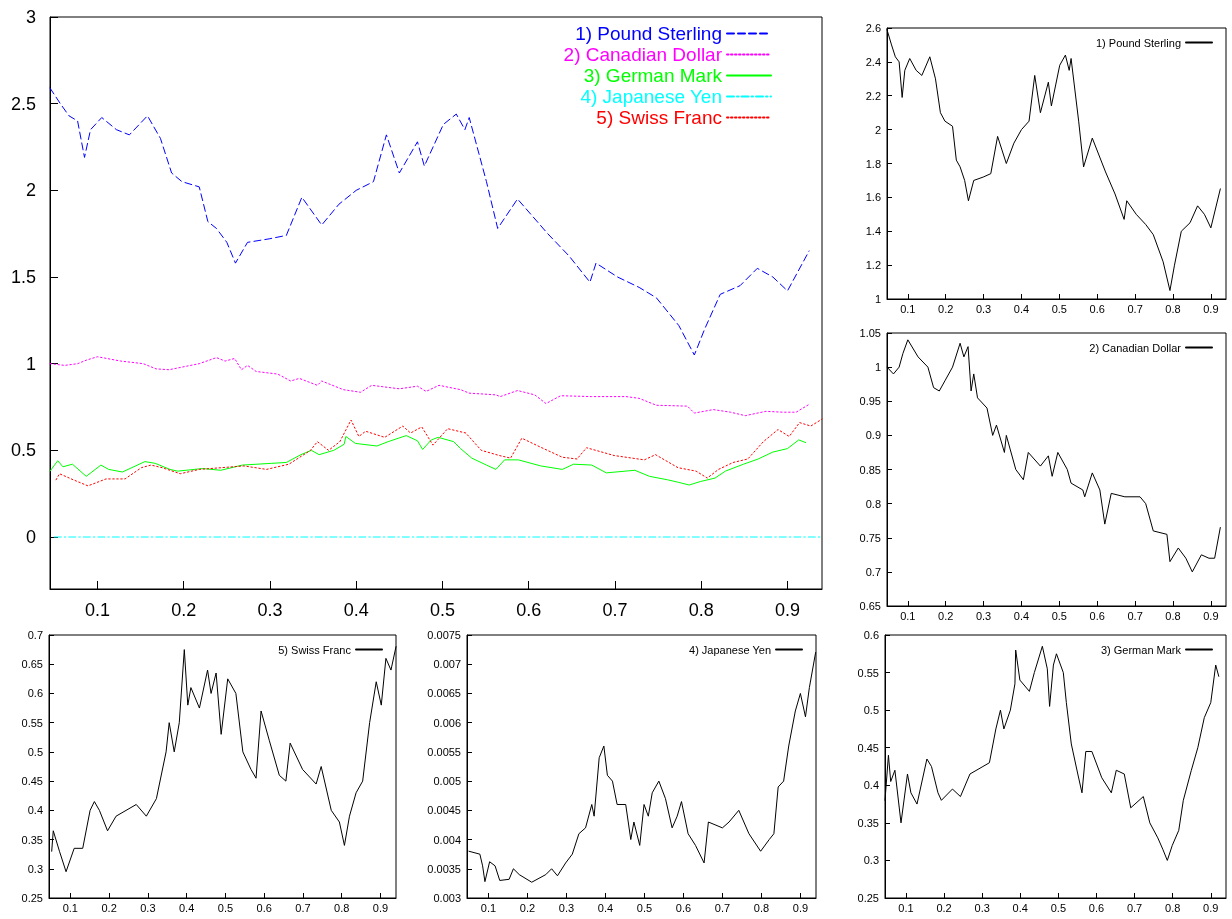 The height and width of the screenshot is (919, 1232). What do you see at coordinates (447, 839) in the screenshot?
I see `y-tick-label: 0.004` at bounding box center [447, 839].